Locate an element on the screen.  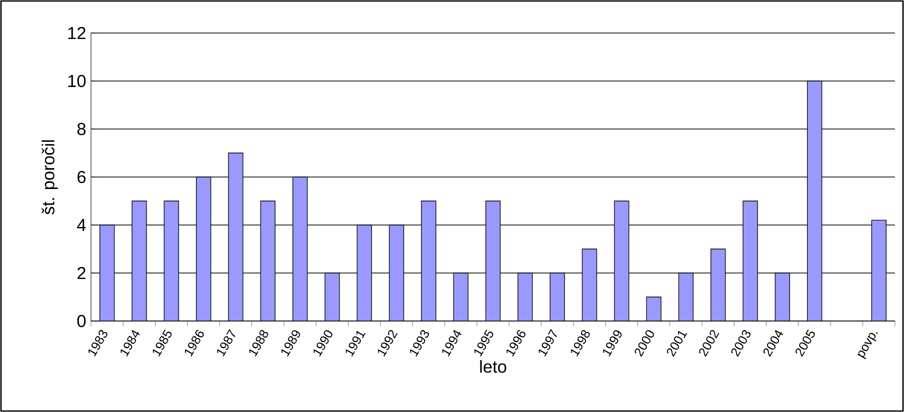
y-tick-label: 6 is located at coordinates (82, 177).